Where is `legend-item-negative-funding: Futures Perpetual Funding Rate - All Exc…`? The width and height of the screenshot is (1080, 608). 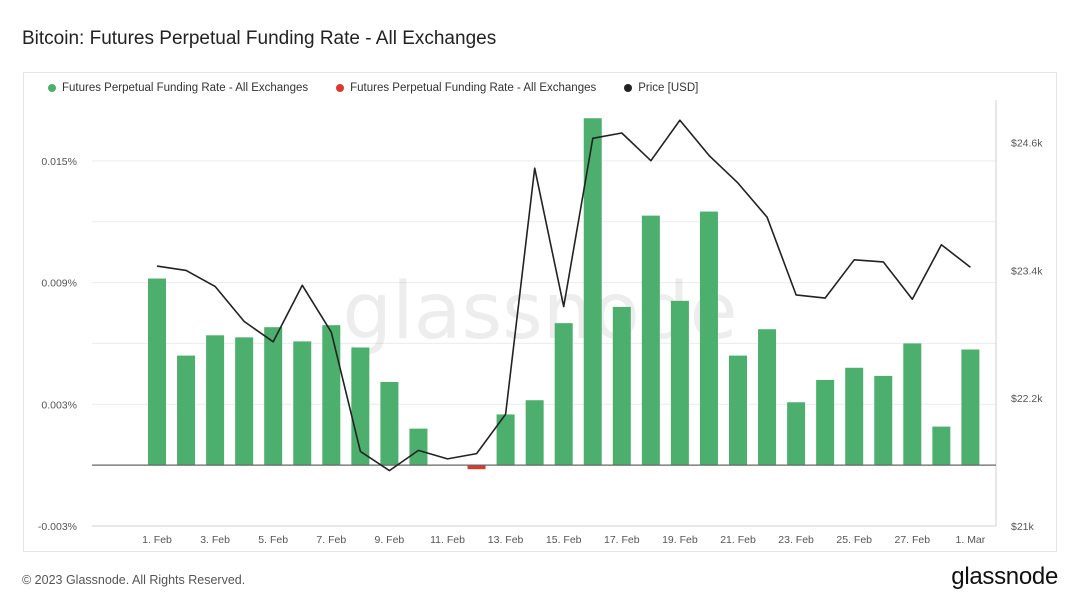 legend-item-negative-funding: Futures Perpetual Funding Rate - All Exc… is located at coordinates (466, 88).